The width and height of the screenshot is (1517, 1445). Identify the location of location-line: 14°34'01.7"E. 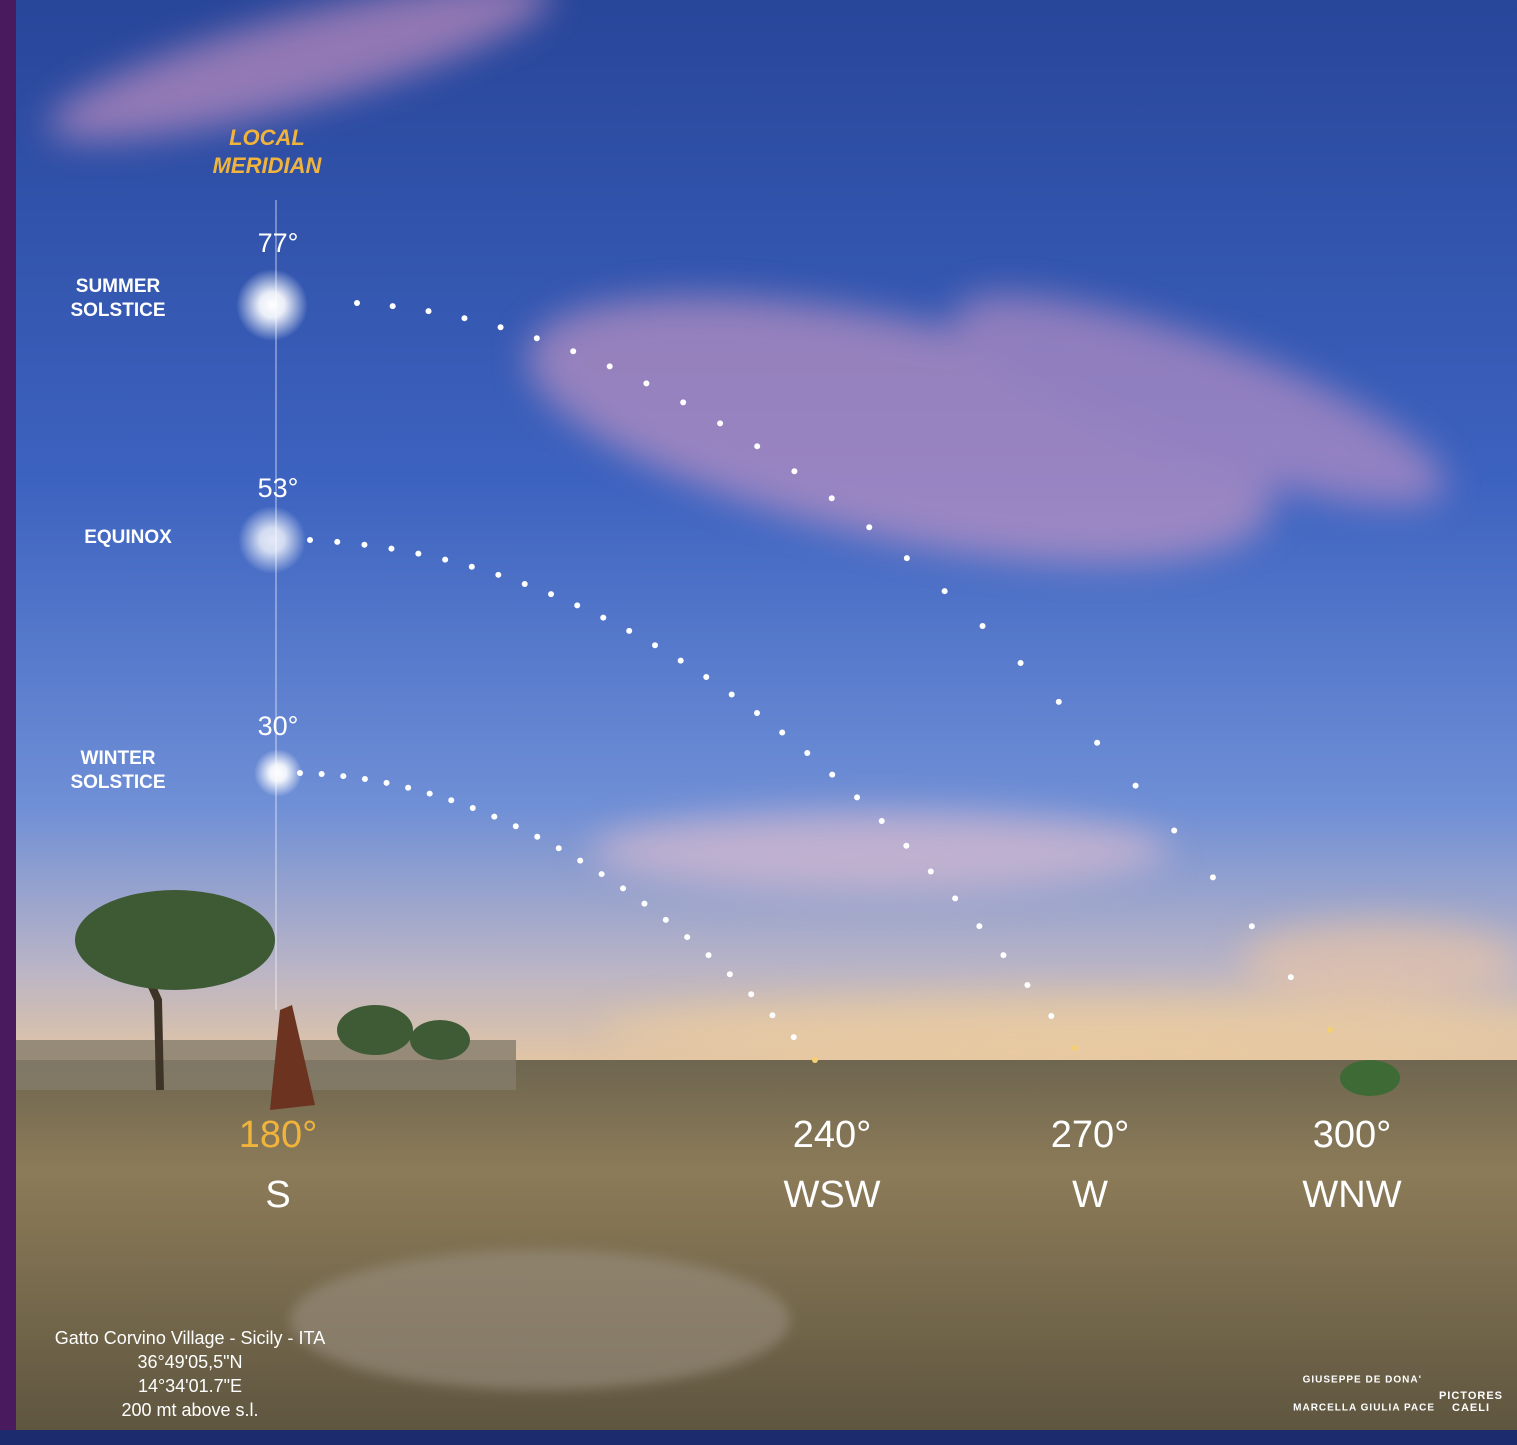
(190, 1386).